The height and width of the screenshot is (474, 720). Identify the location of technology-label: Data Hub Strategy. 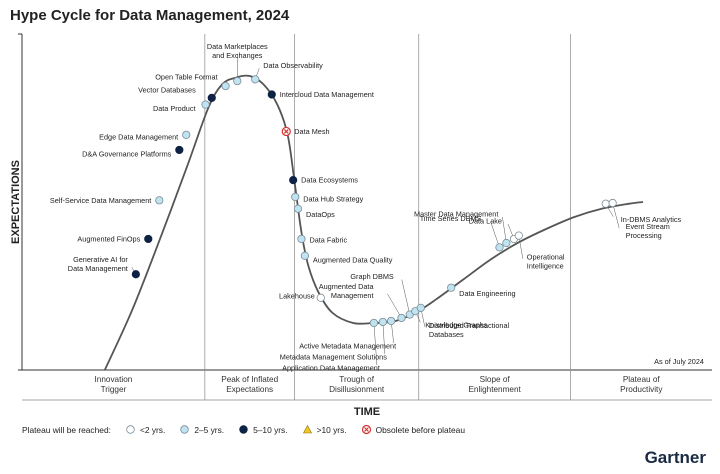
(333, 198).